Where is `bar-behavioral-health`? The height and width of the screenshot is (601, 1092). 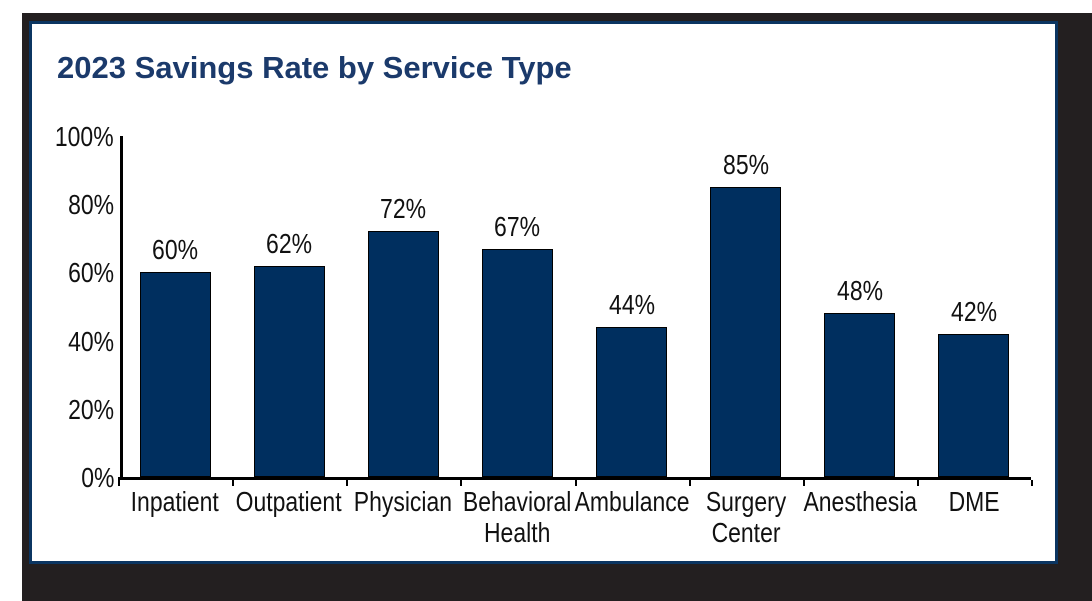 bar-behavioral-health is located at coordinates (517, 363).